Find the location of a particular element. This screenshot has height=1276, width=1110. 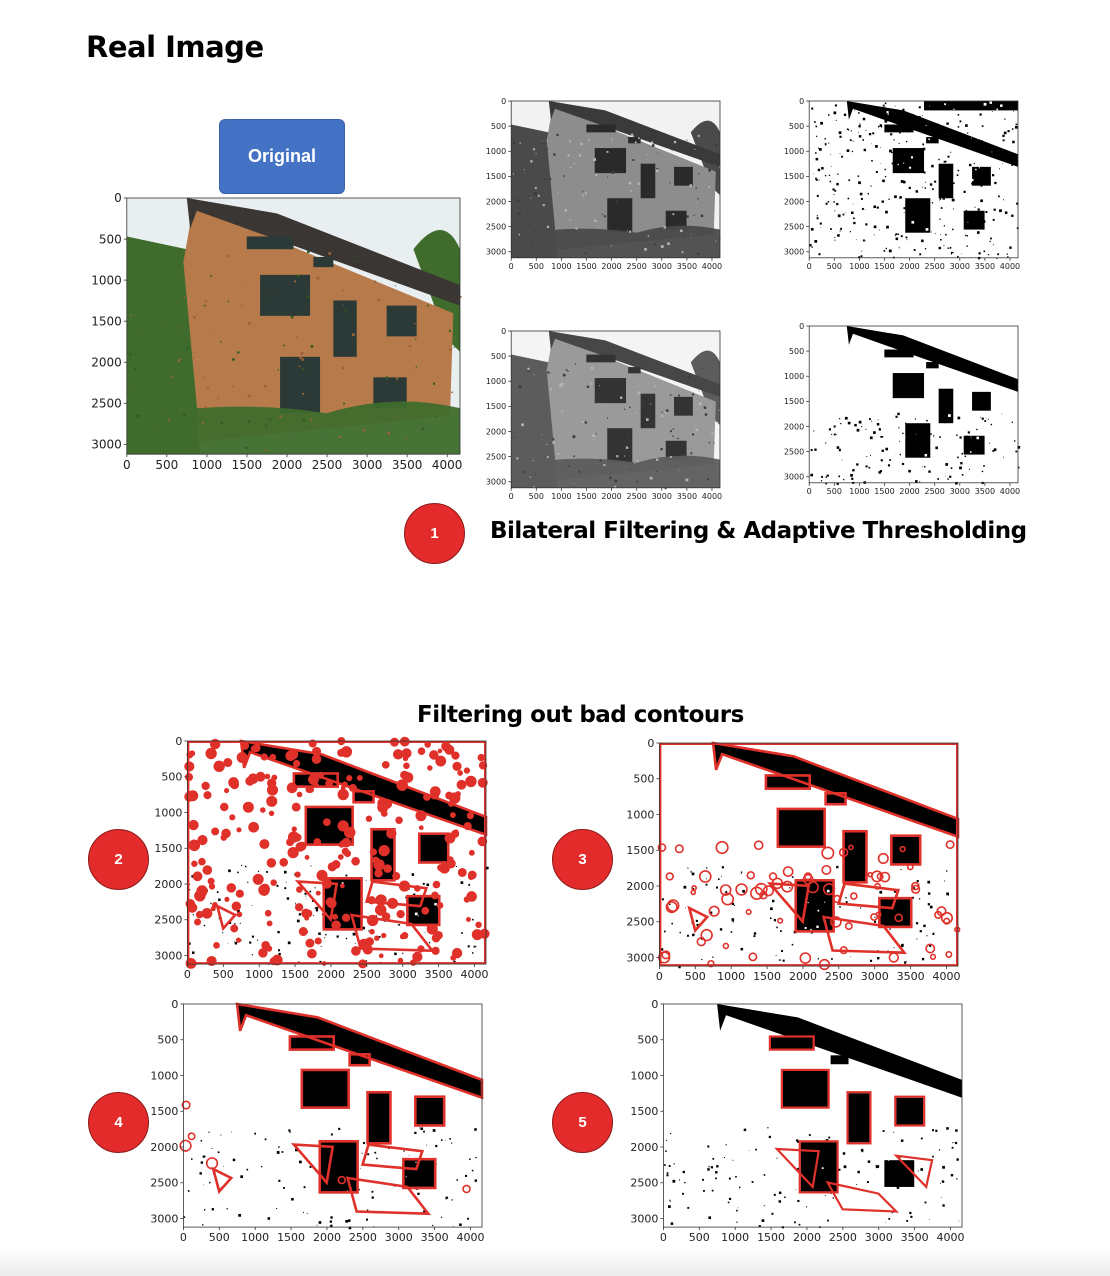

step-badge-4: 4 is located at coordinates (118, 1122).